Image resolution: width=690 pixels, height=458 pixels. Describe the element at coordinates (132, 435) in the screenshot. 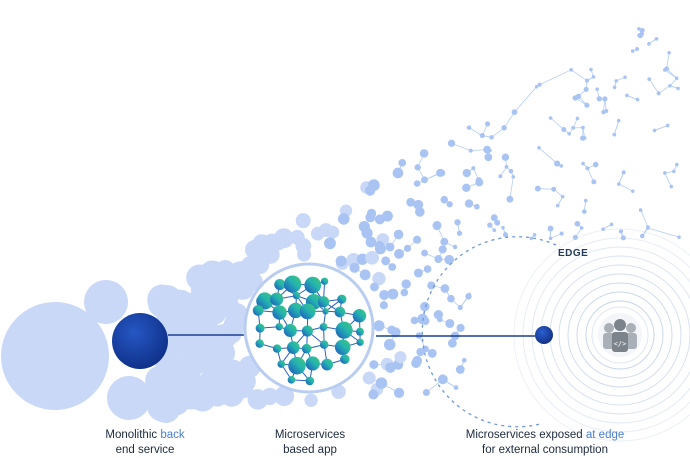

I see `caption-monolith-line1: Monolithic` at that location.